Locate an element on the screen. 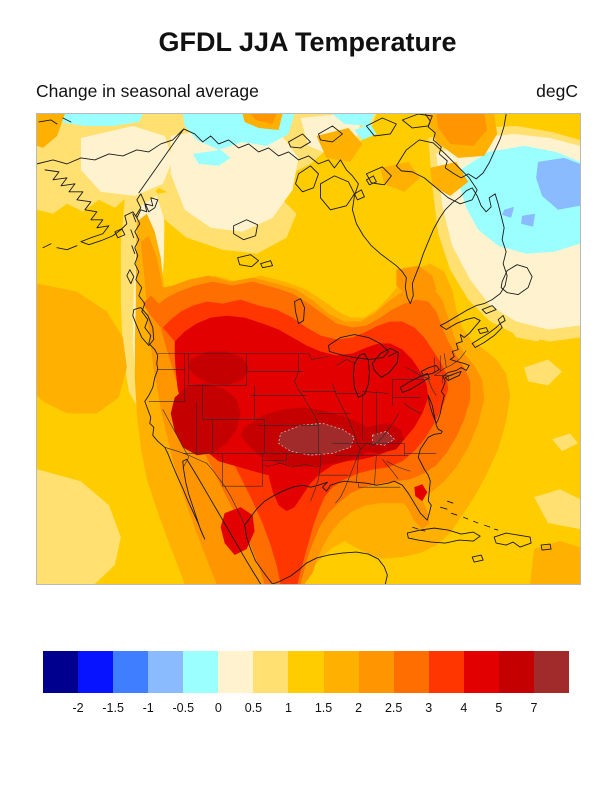  southampton-island is located at coordinates (378, 176).